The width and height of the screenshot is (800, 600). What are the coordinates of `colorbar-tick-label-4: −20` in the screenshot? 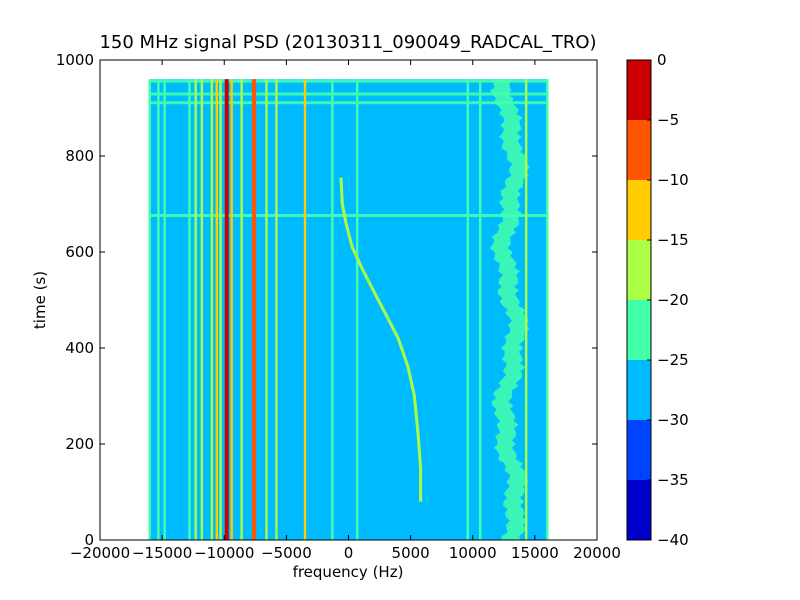 It's located at (673, 300).